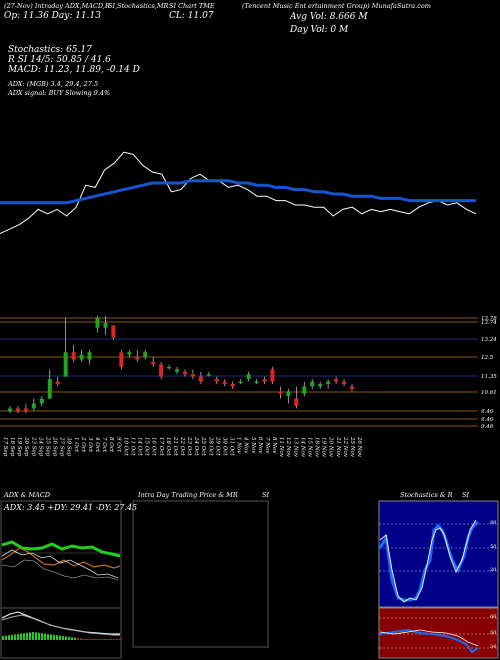  What do you see at coordinates (493, 617) in the screenshot?
I see `rsi-level-66: 66` at bounding box center [493, 617].